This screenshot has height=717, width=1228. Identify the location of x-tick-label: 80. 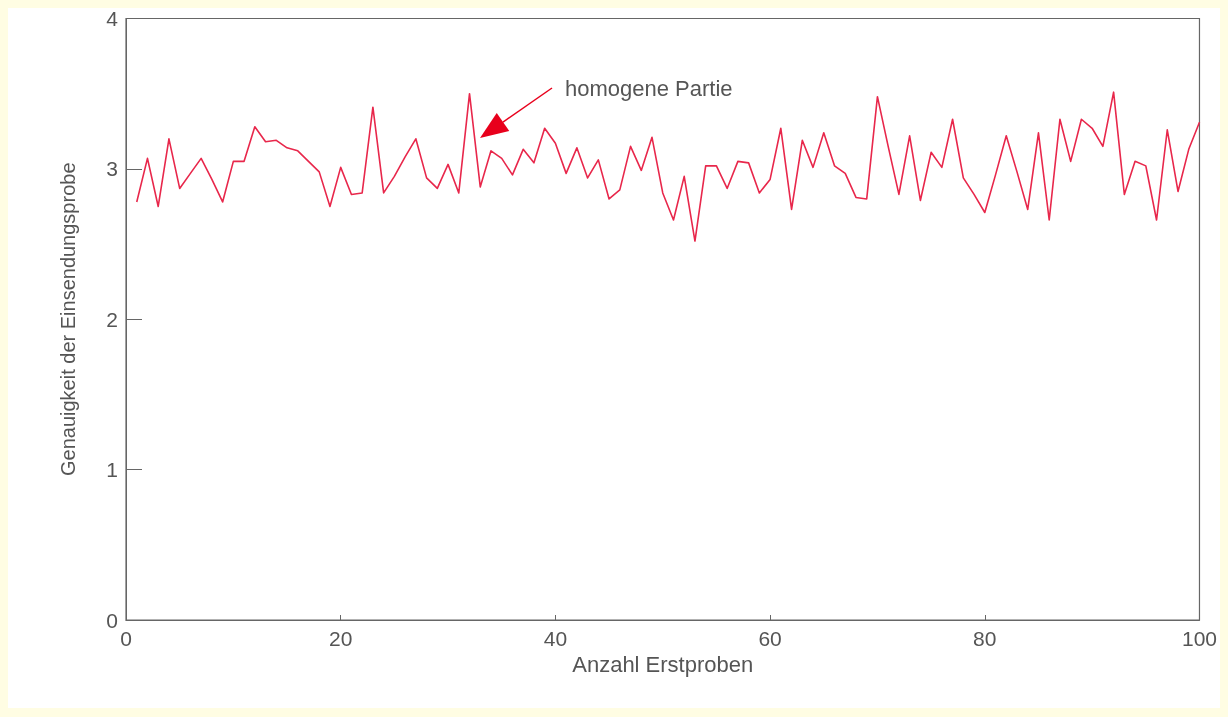
(985, 638).